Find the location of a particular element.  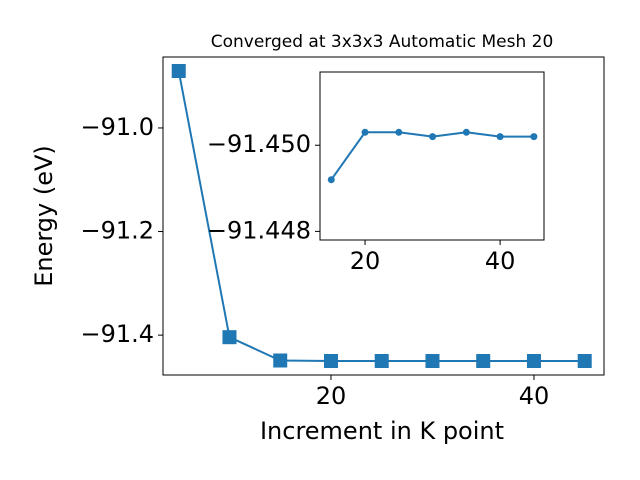

y-tick-label: −91.448 is located at coordinates (259, 230).